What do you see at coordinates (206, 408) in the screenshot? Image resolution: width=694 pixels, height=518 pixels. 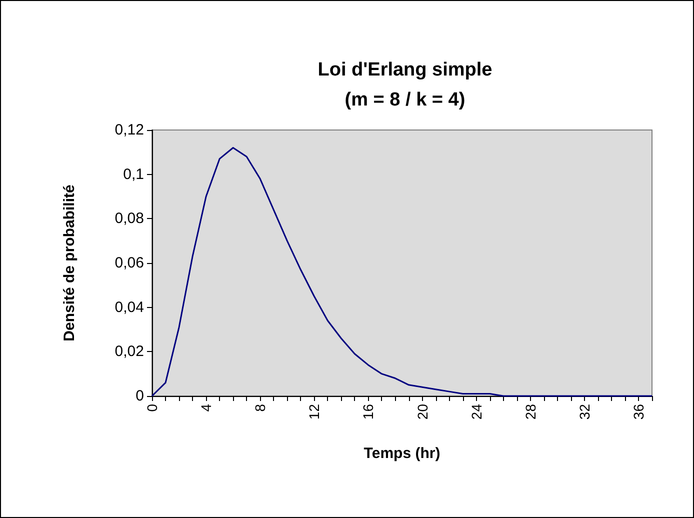 I see `x-tick-label: 4` at bounding box center [206, 408].